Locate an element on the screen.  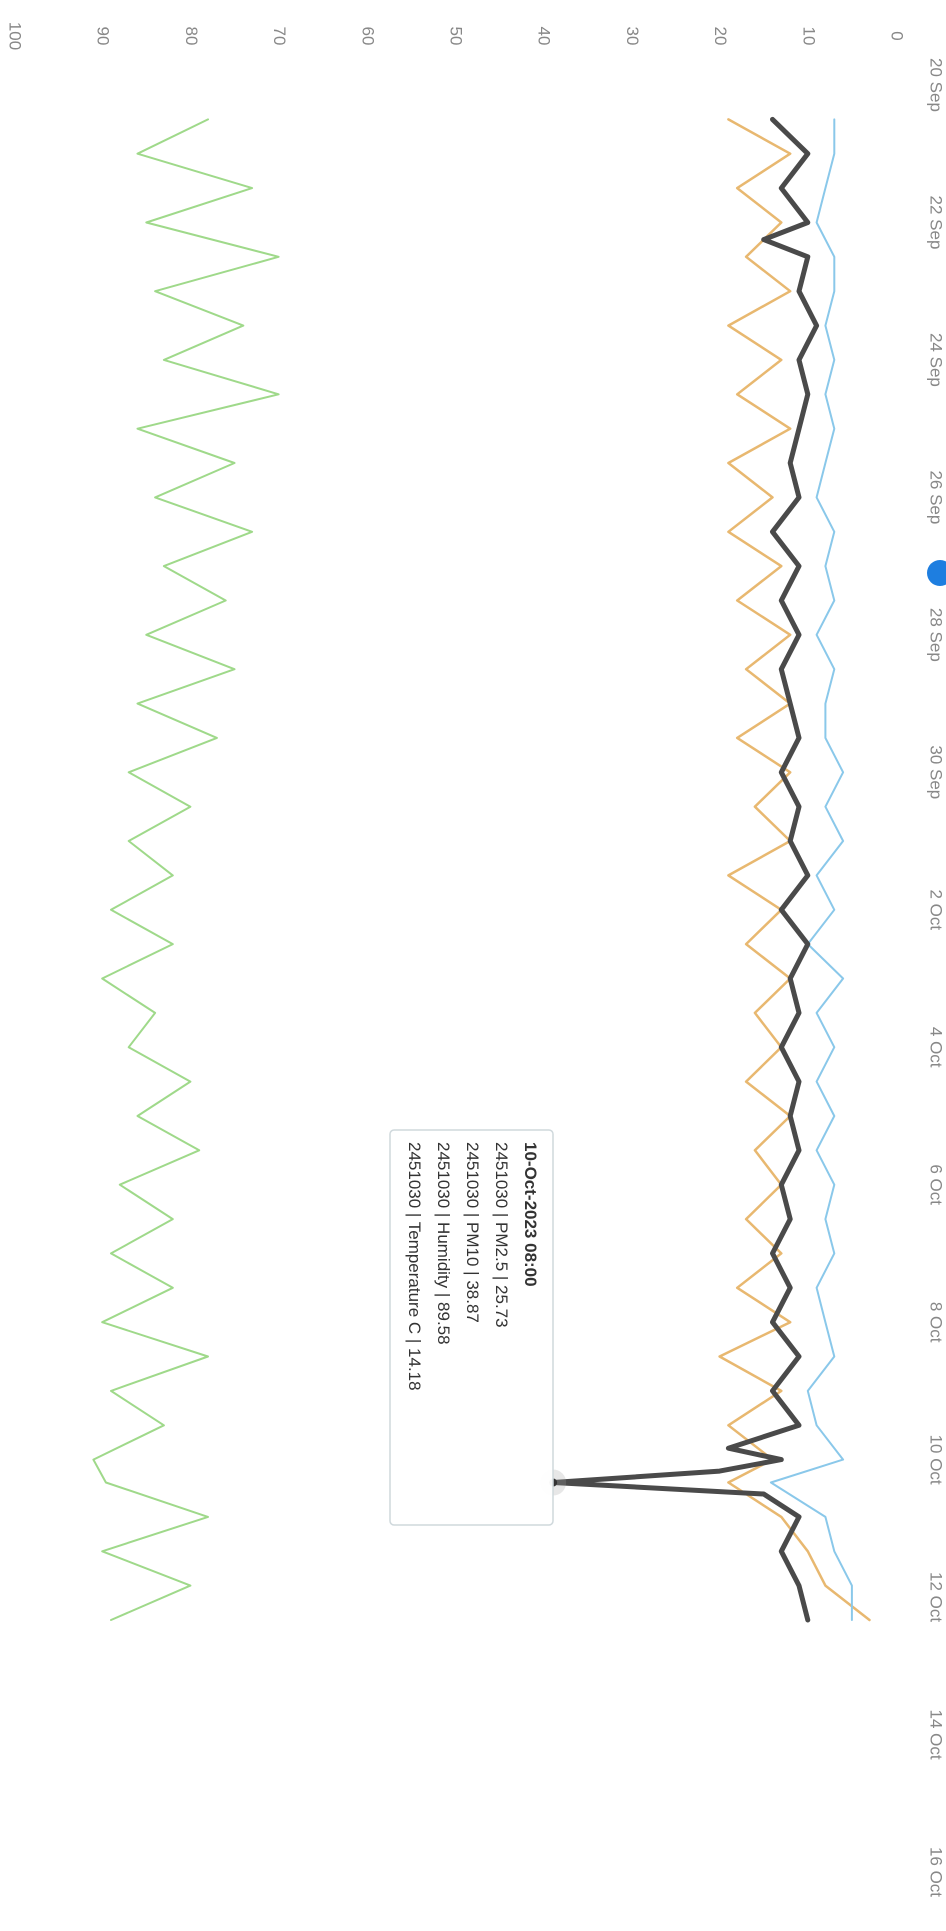
x-tick-label: 22 Sep is located at coordinates (936, 223).